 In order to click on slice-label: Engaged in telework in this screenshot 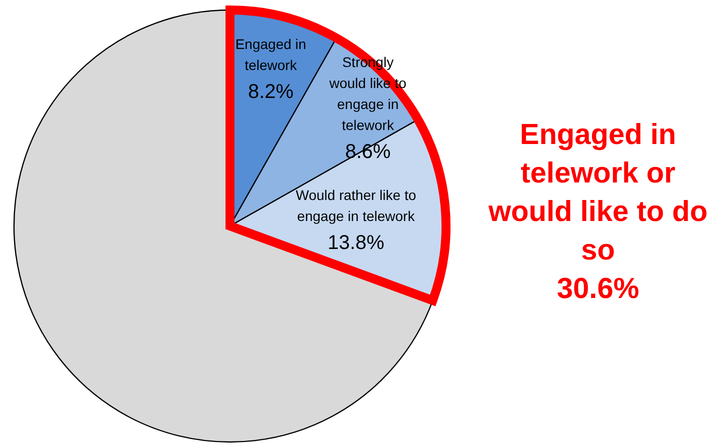, I will do `click(270, 54)`.